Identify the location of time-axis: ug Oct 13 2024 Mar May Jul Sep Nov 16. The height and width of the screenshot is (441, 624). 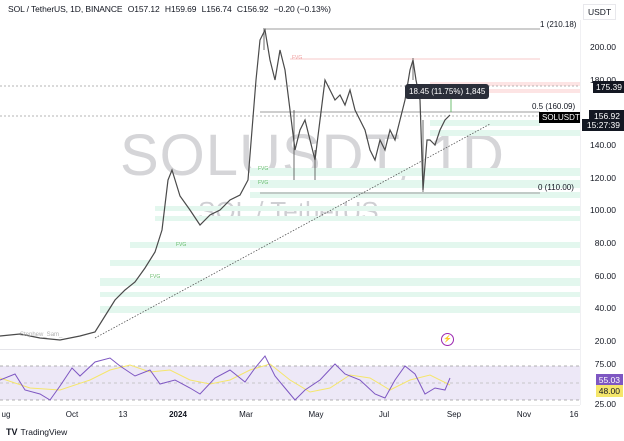
(290, 414).